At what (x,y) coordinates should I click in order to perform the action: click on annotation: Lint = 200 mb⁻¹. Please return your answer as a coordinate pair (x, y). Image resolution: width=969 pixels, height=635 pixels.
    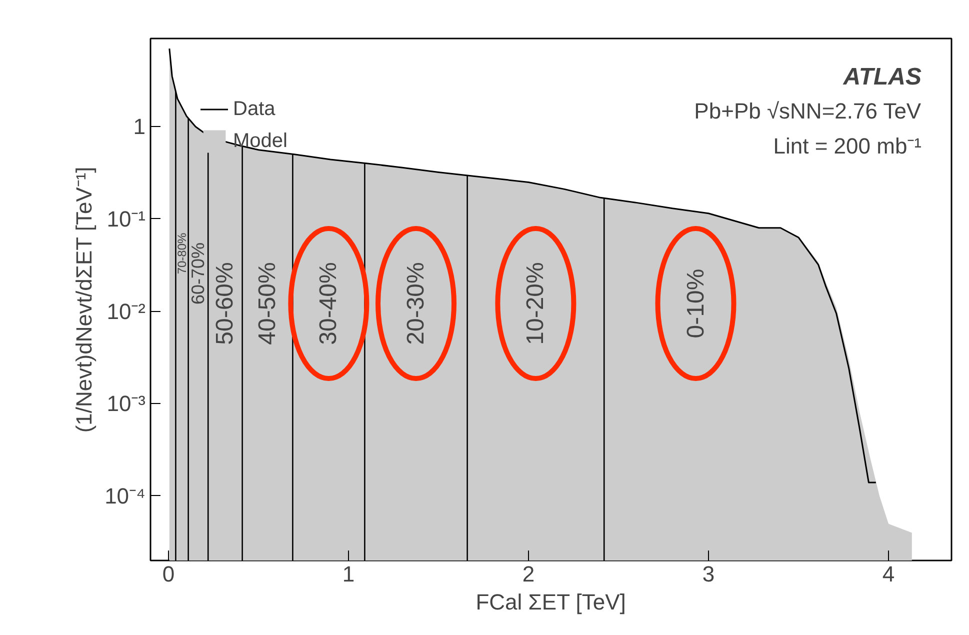
    Looking at the image, I should click on (847, 146).